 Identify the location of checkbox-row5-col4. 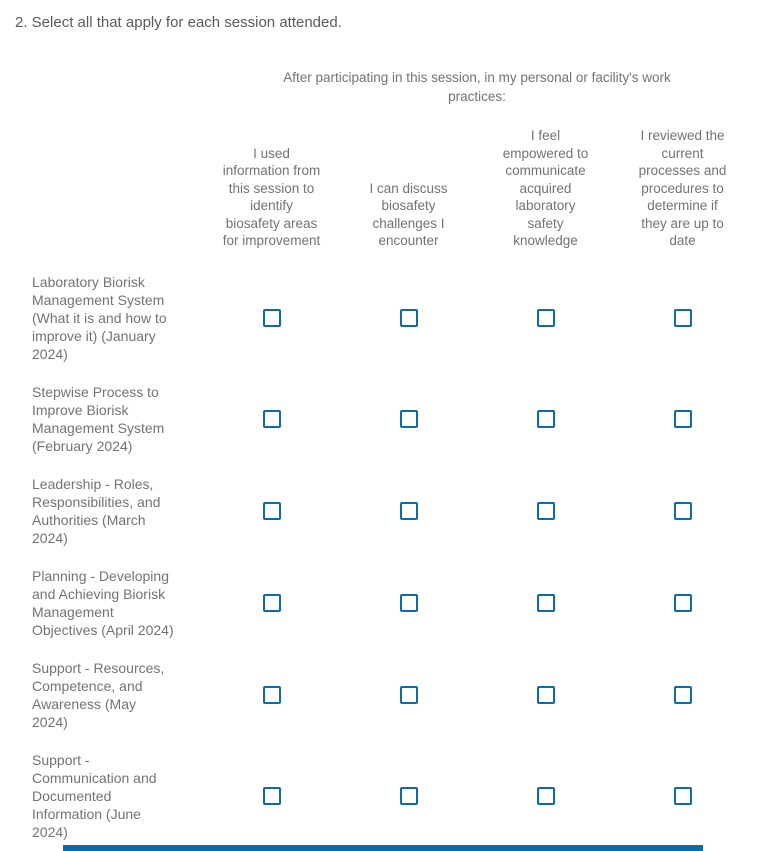
(682, 694).